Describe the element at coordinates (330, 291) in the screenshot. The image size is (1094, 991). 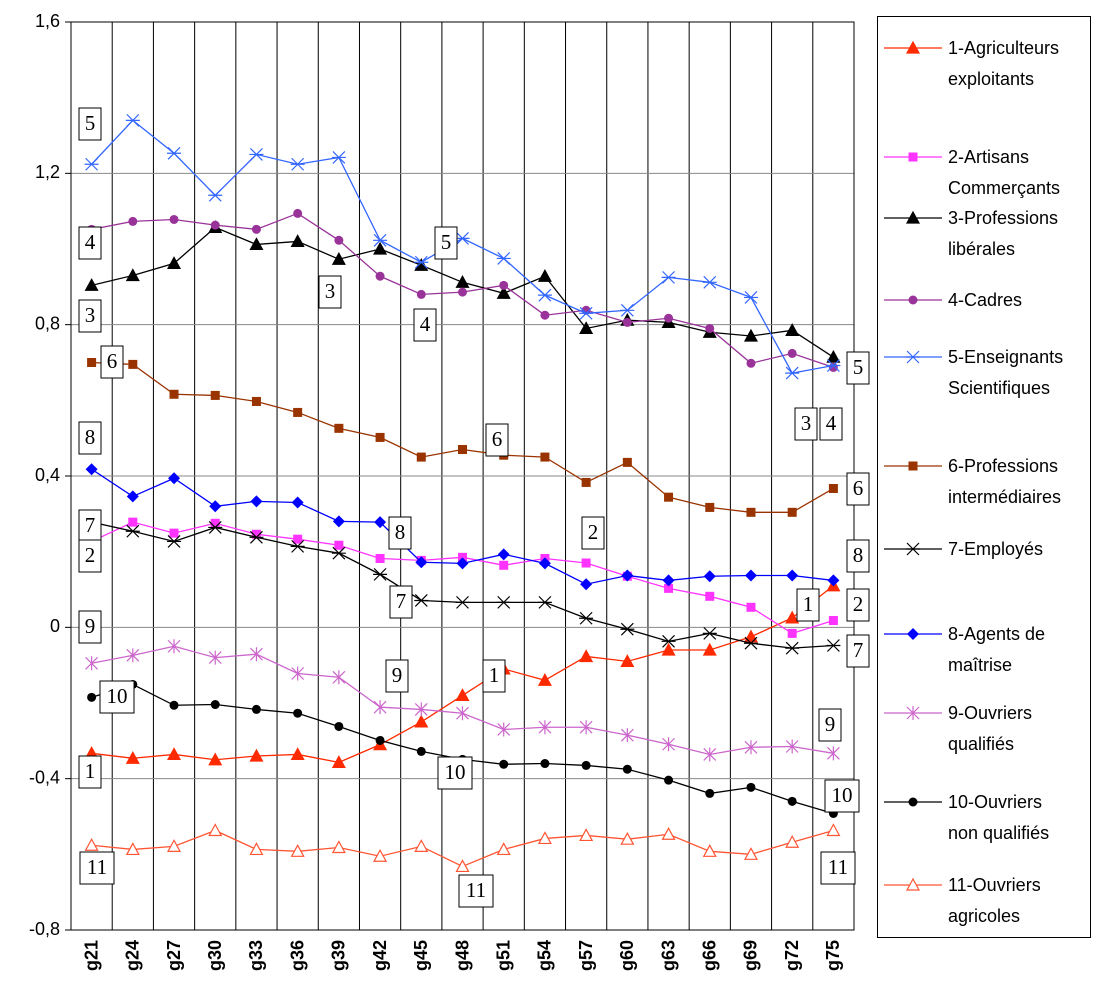
I see `annotation: 3` at that location.